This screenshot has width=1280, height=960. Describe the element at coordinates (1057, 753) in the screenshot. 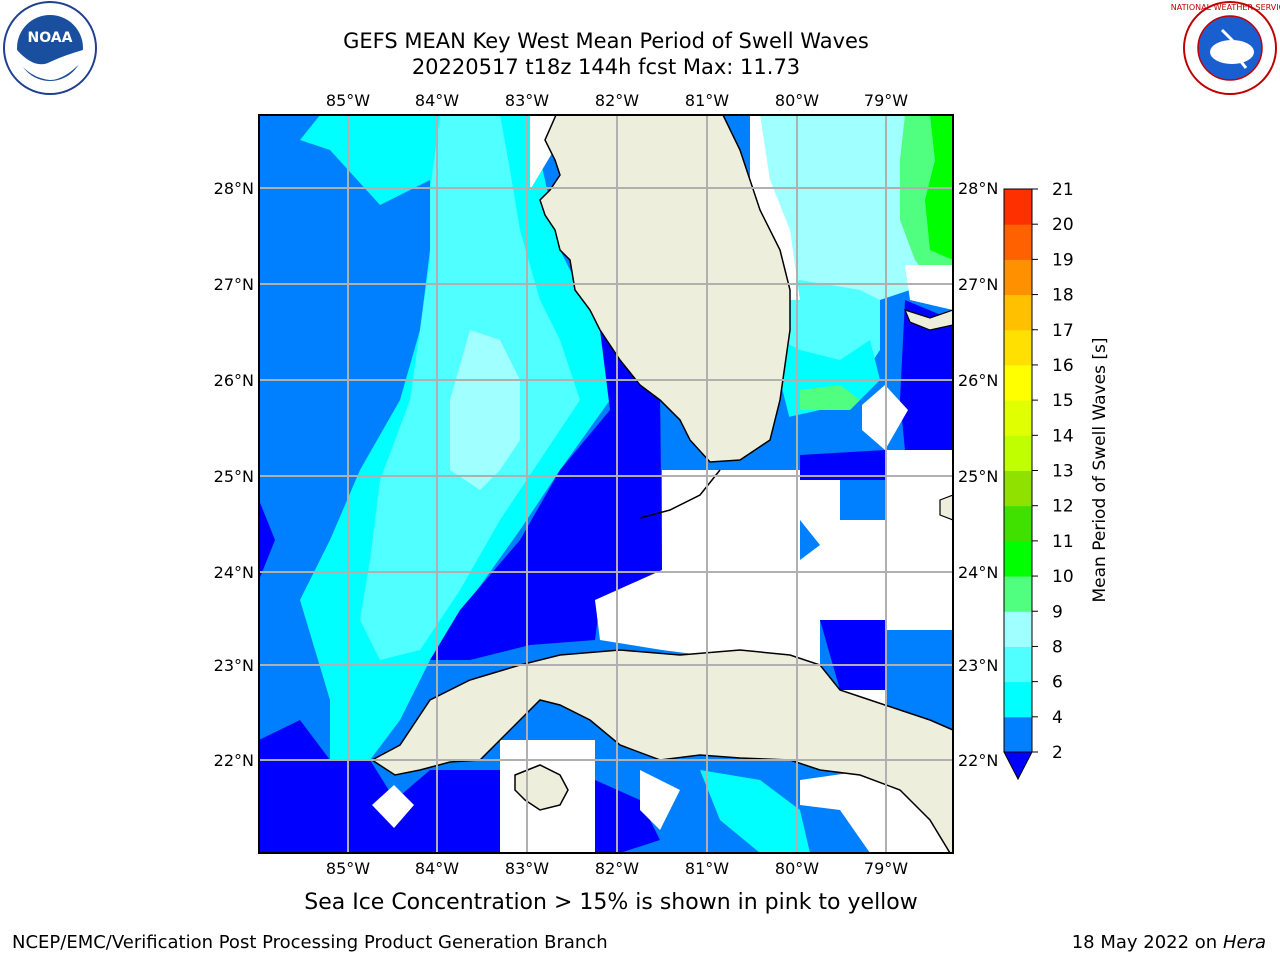

I see `colorbar-tick-label: 2` at that location.